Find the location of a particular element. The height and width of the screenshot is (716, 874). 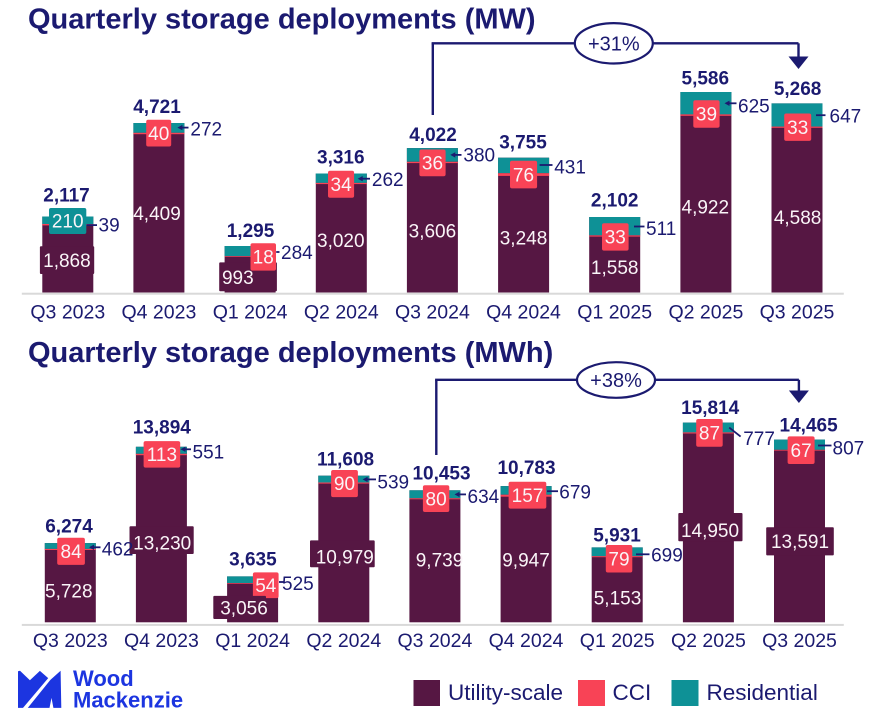

svg-text: 4,409 is located at coordinates (157, 214).